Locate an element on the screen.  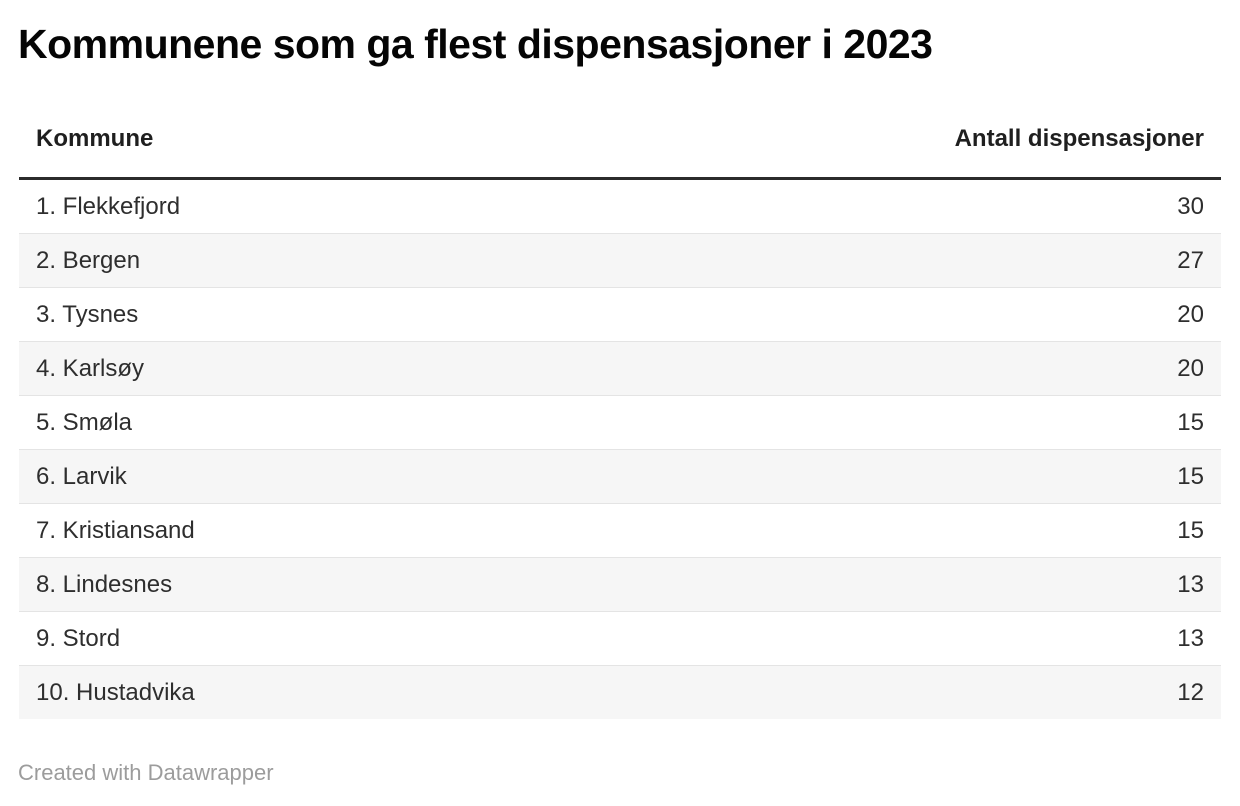
table-row: 6. Larvik 15 is located at coordinates (620, 476).